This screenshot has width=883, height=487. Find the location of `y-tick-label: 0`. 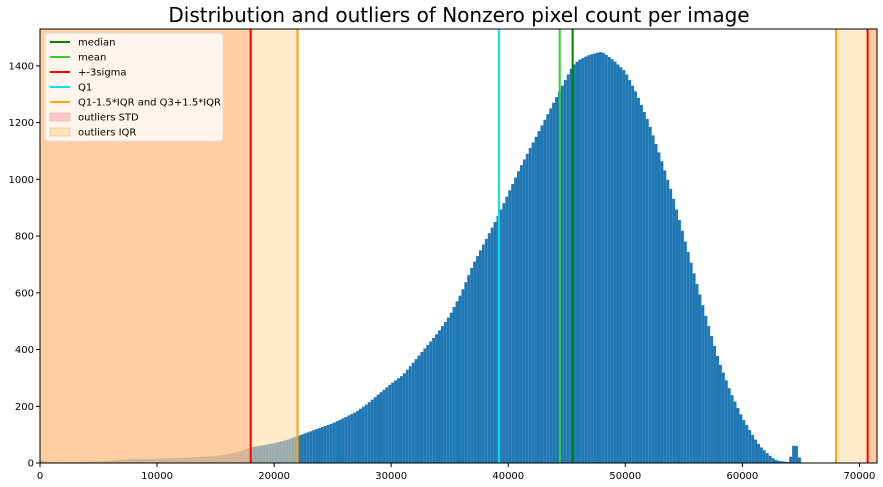

y-tick-label: 0 is located at coordinates (31, 464).